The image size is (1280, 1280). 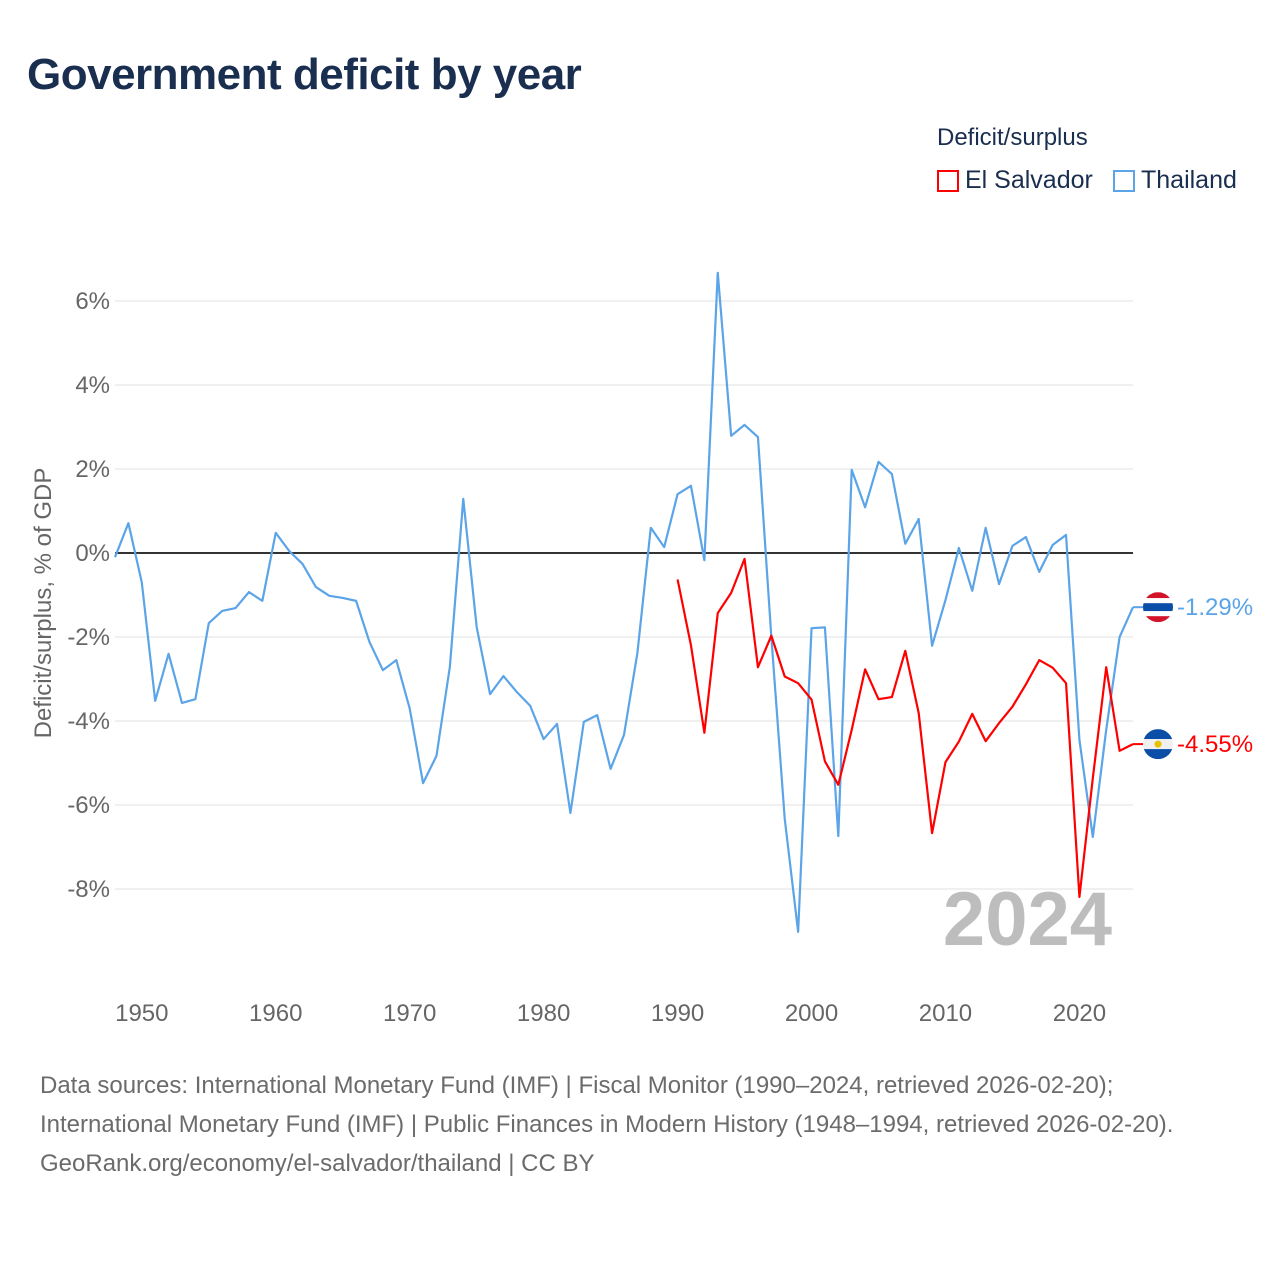 What do you see at coordinates (1175, 180) in the screenshot?
I see `legend-item-thailand: Thailand` at bounding box center [1175, 180].